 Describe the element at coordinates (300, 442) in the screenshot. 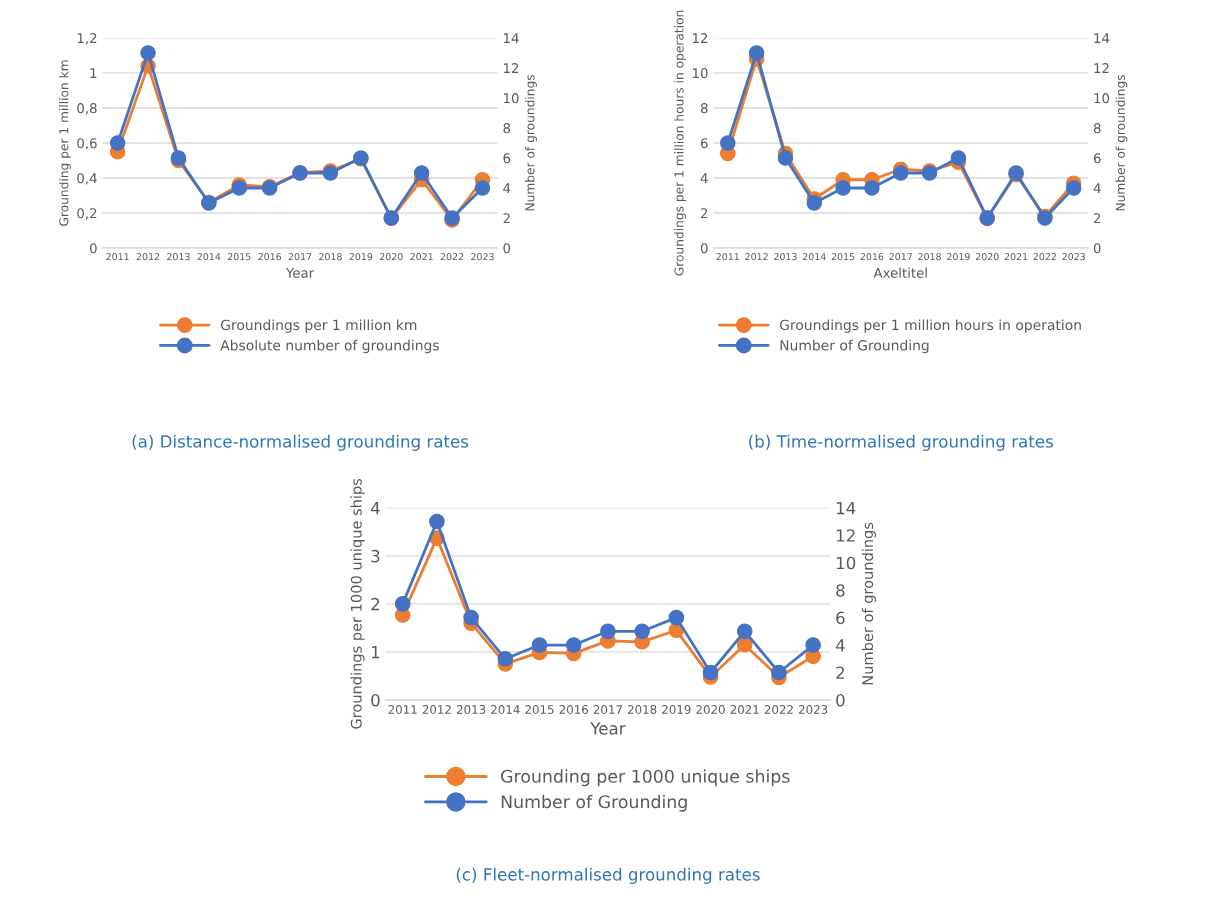

I see `text: (a) Distance-normalised grounding rates` at that location.